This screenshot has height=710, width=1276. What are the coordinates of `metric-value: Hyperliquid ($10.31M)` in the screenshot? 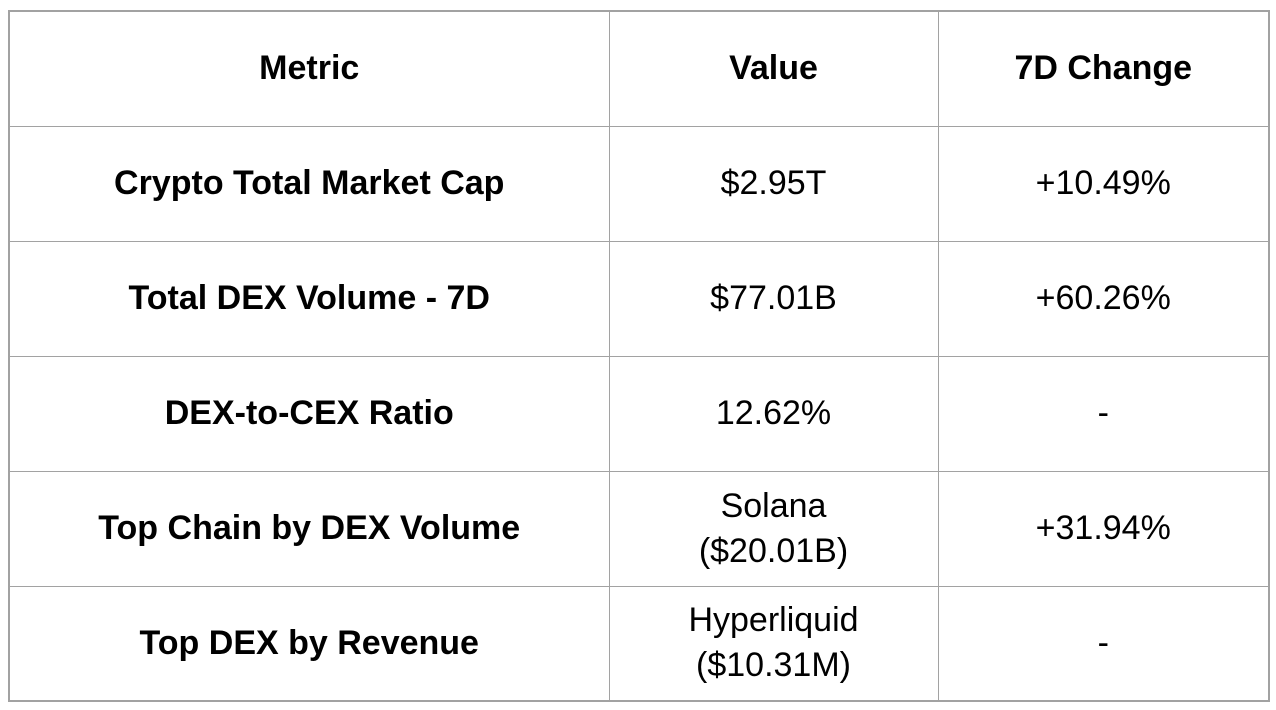 It's located at (773, 643).